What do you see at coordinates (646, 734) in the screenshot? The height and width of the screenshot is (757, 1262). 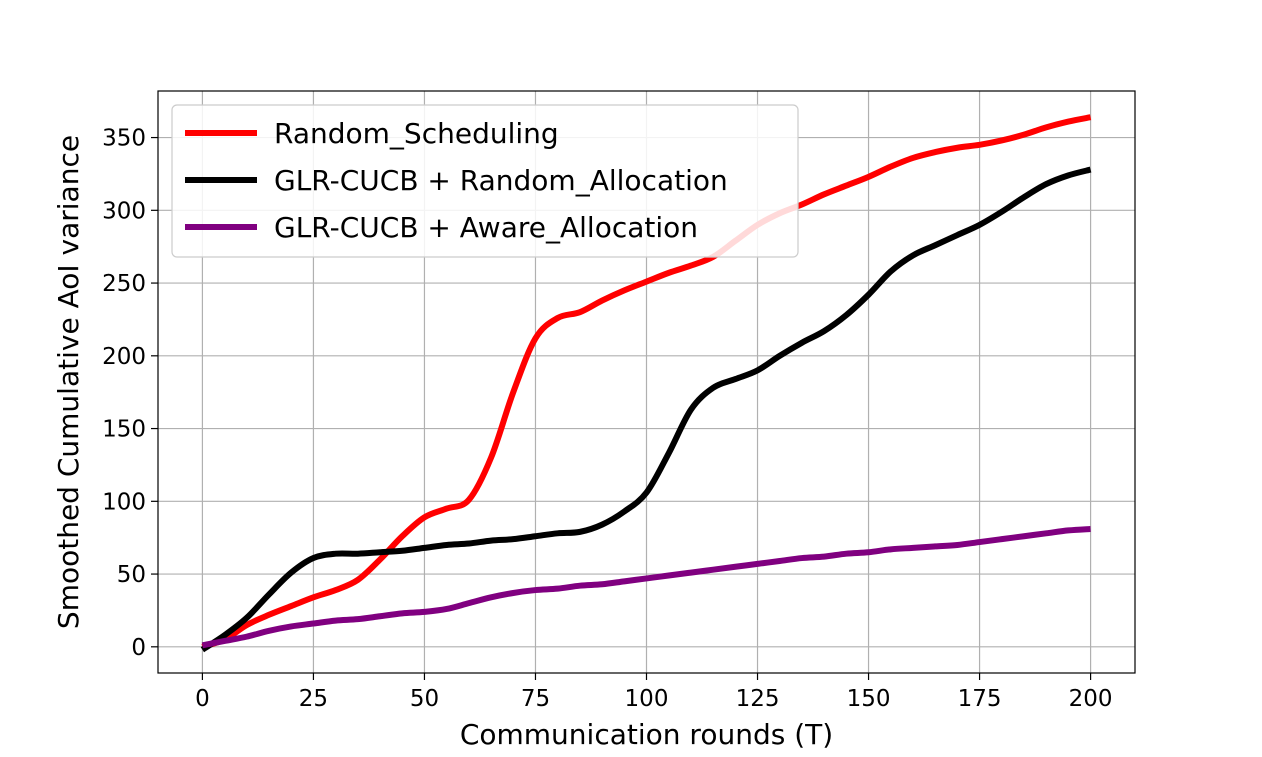 I see `x-axis-label: Communication rounds (T)` at bounding box center [646, 734].